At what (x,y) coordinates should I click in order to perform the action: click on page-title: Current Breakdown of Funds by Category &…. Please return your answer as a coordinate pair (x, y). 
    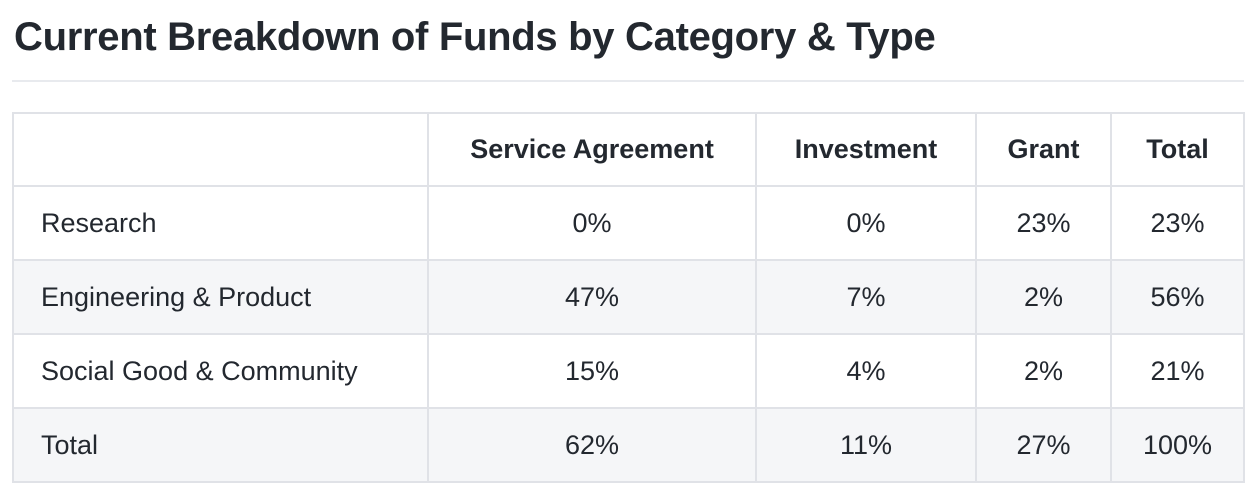
    Looking at the image, I should click on (475, 37).